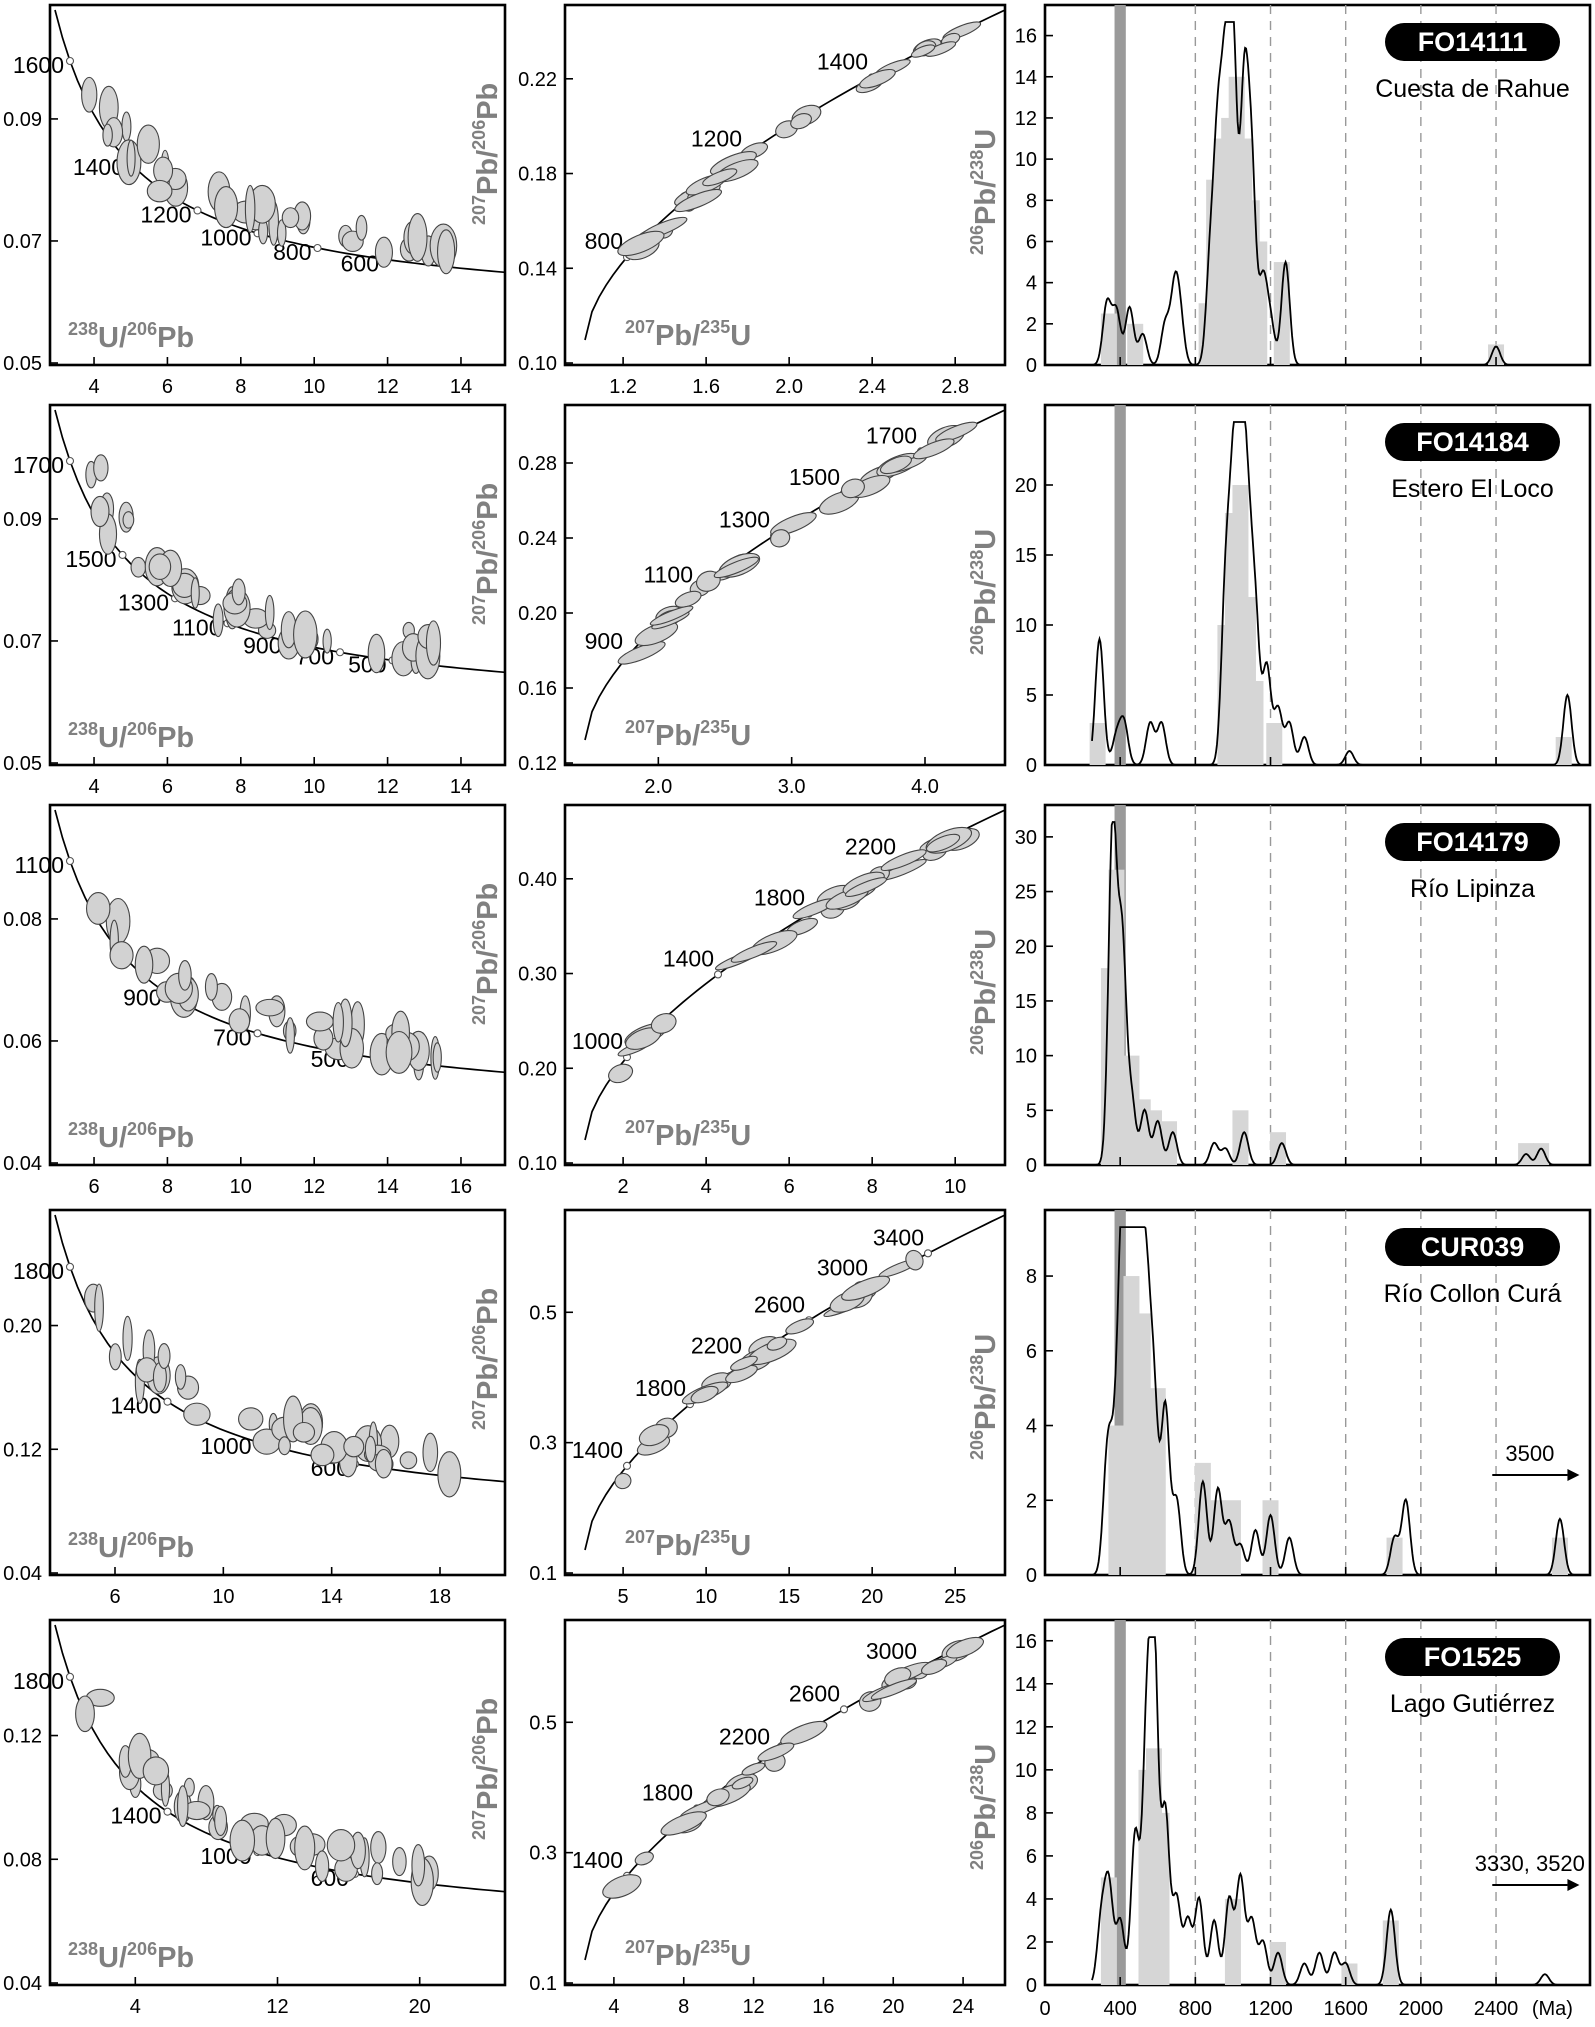 The height and width of the screenshot is (2027, 1595). What do you see at coordinates (1026, 838) in the screenshot?
I see `kde-ytick-label: 30` at bounding box center [1026, 838].